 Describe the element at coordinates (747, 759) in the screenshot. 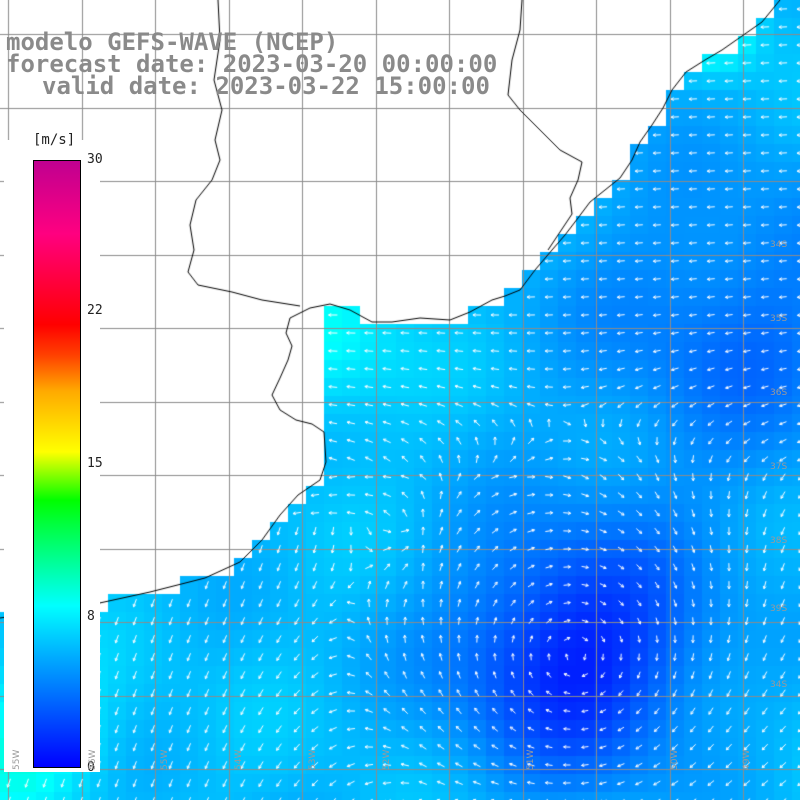

I see `lon-label: 49W` at that location.